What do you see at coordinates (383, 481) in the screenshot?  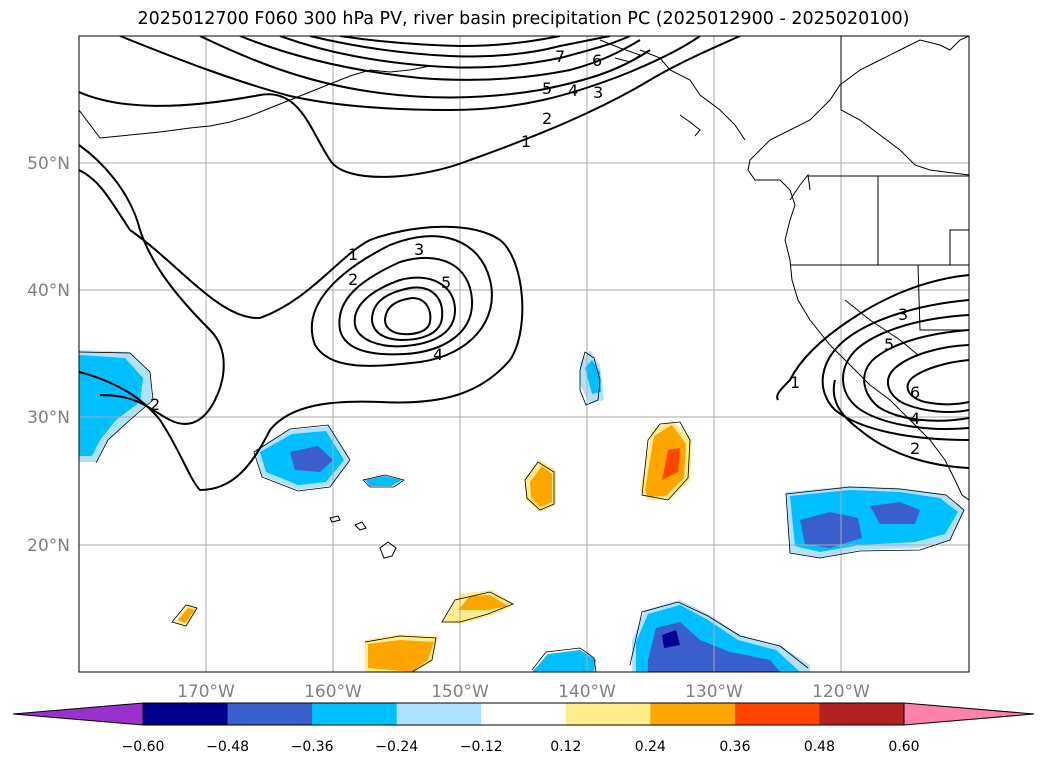 I see `precip-negative-small` at bounding box center [383, 481].